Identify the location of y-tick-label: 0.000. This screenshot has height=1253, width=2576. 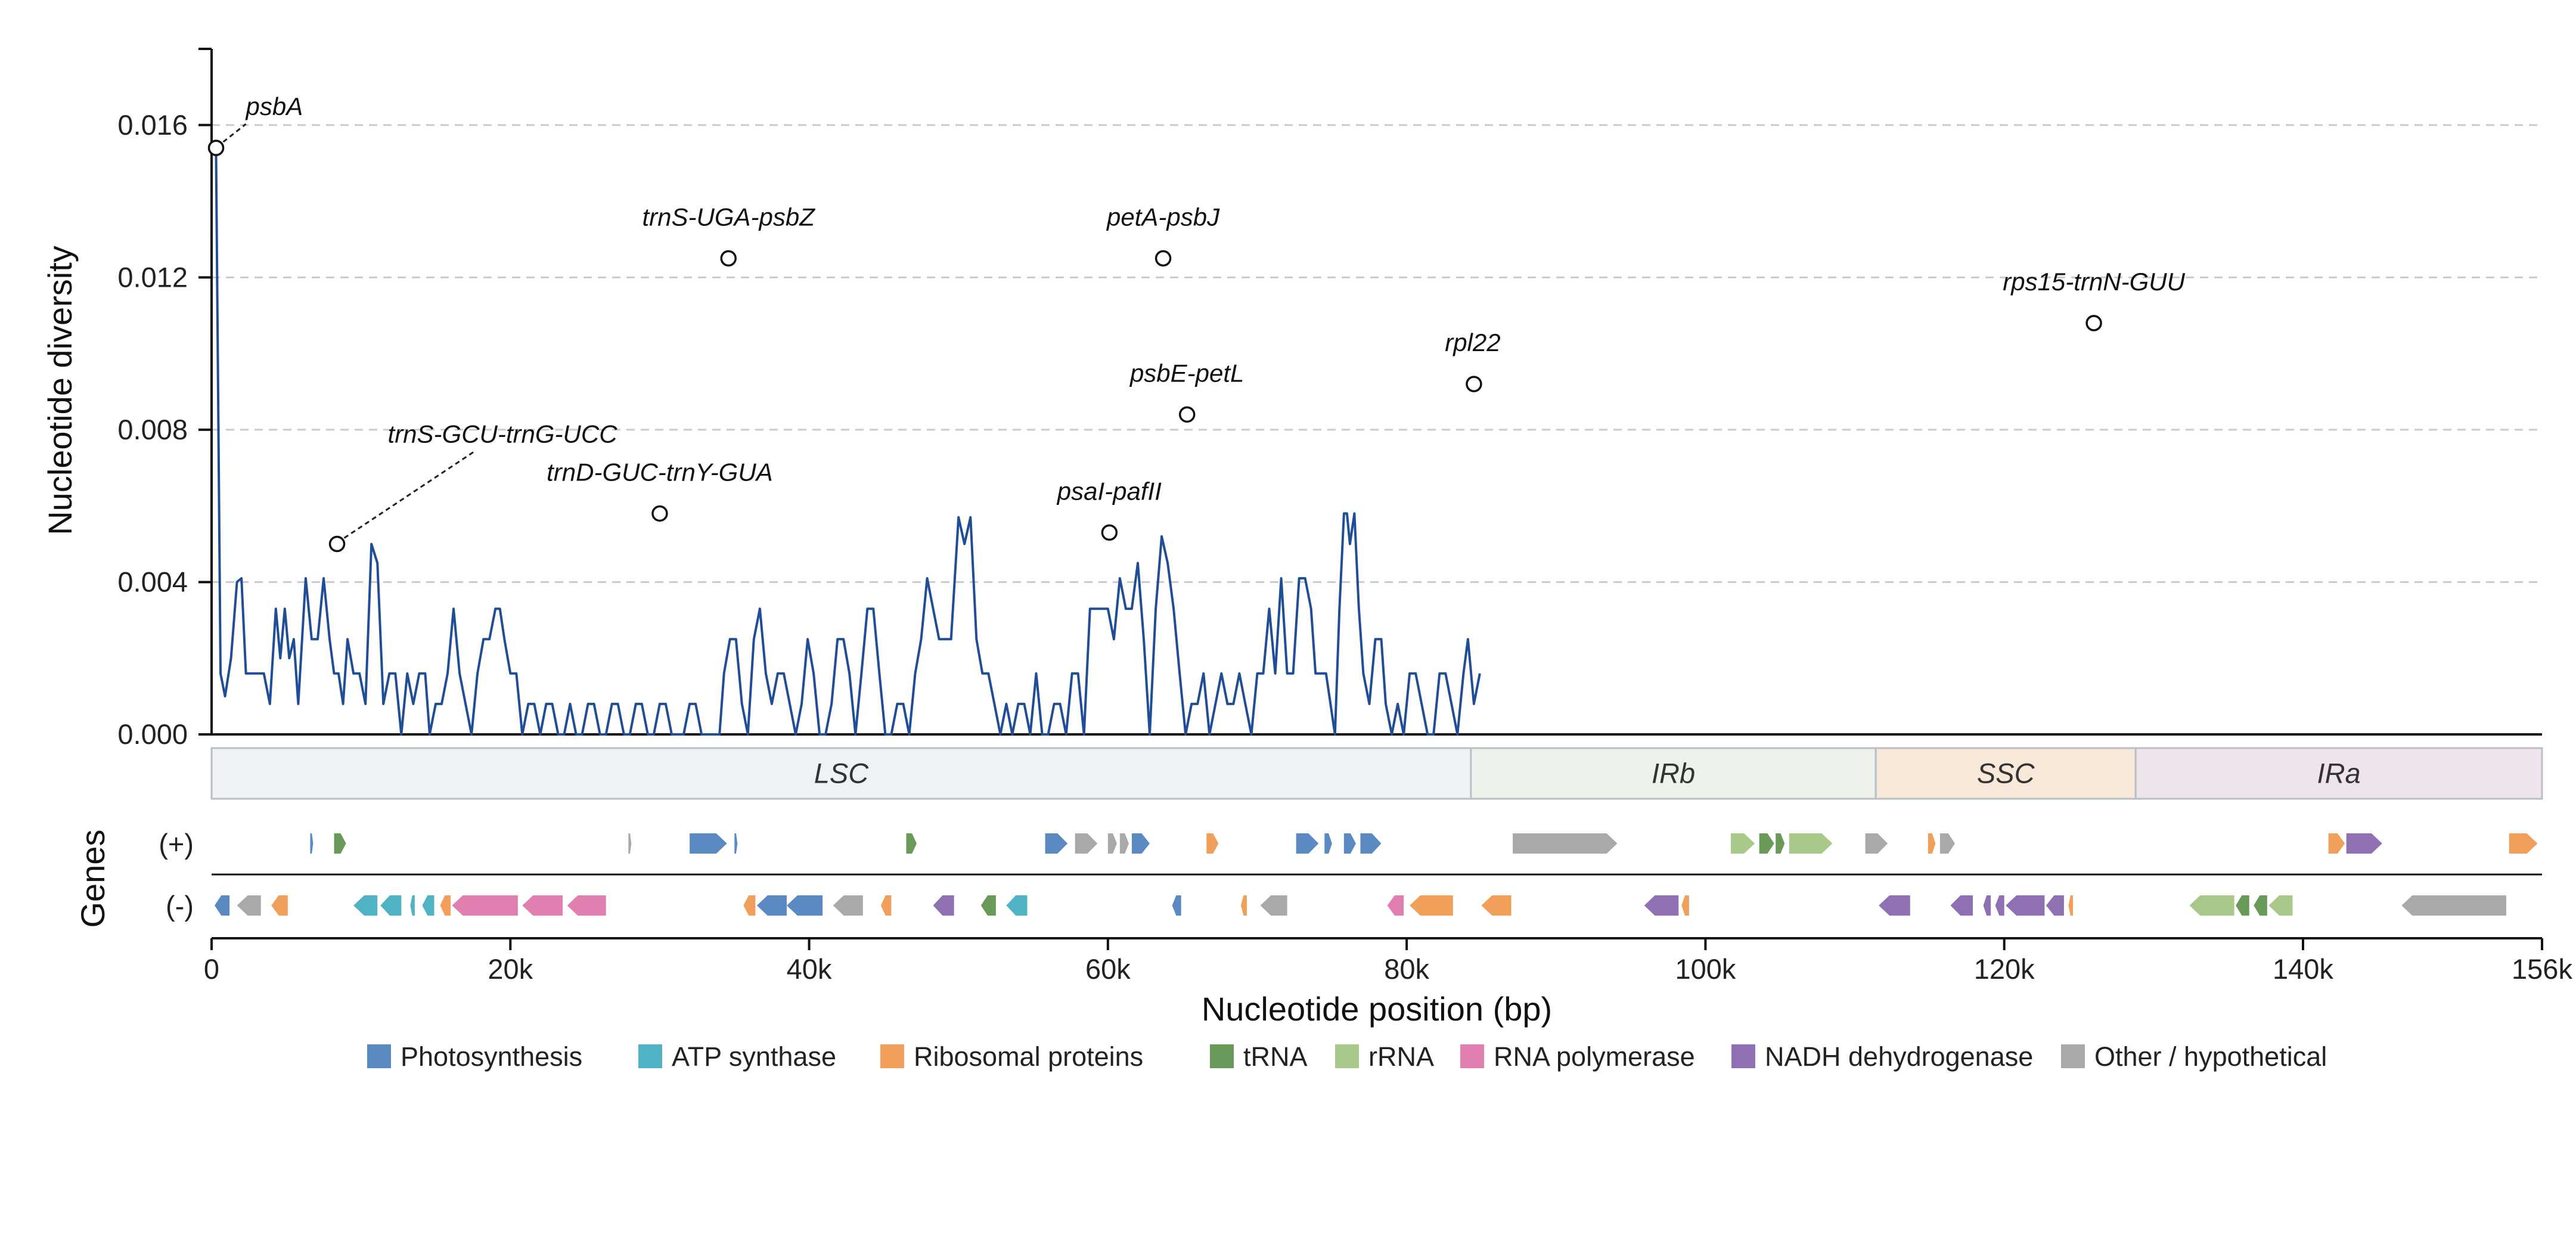
(153, 734).